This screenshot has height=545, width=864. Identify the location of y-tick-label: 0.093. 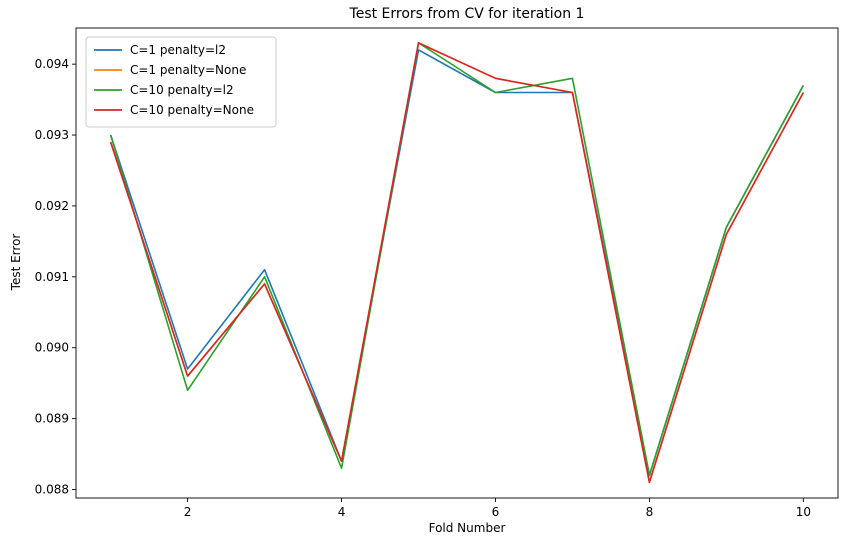
(52, 135).